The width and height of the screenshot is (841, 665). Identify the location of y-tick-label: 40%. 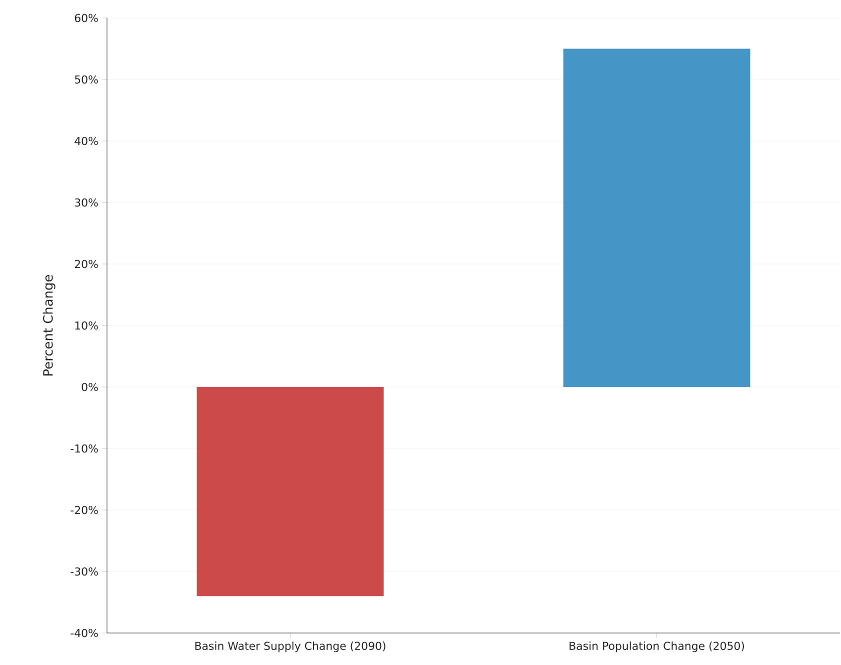
(86, 141).